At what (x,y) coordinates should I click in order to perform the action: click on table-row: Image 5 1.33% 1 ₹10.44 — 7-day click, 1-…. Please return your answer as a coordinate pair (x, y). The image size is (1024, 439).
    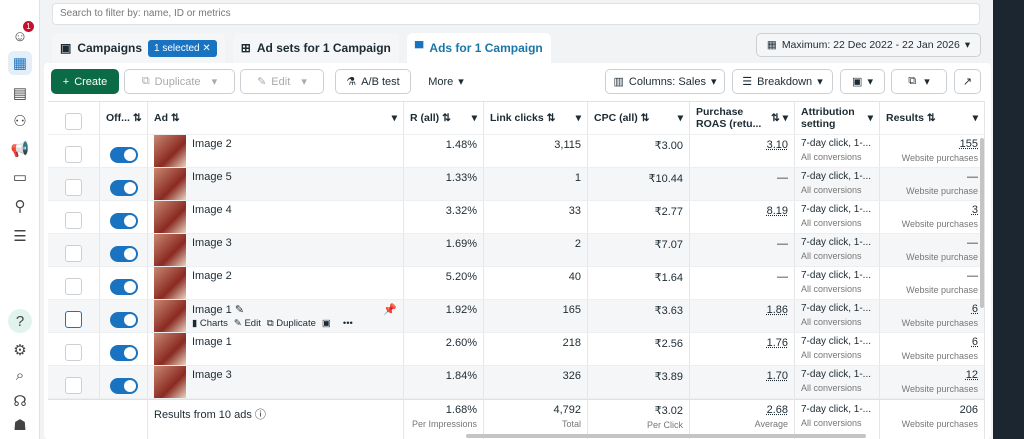
    Looking at the image, I should click on (516, 184).